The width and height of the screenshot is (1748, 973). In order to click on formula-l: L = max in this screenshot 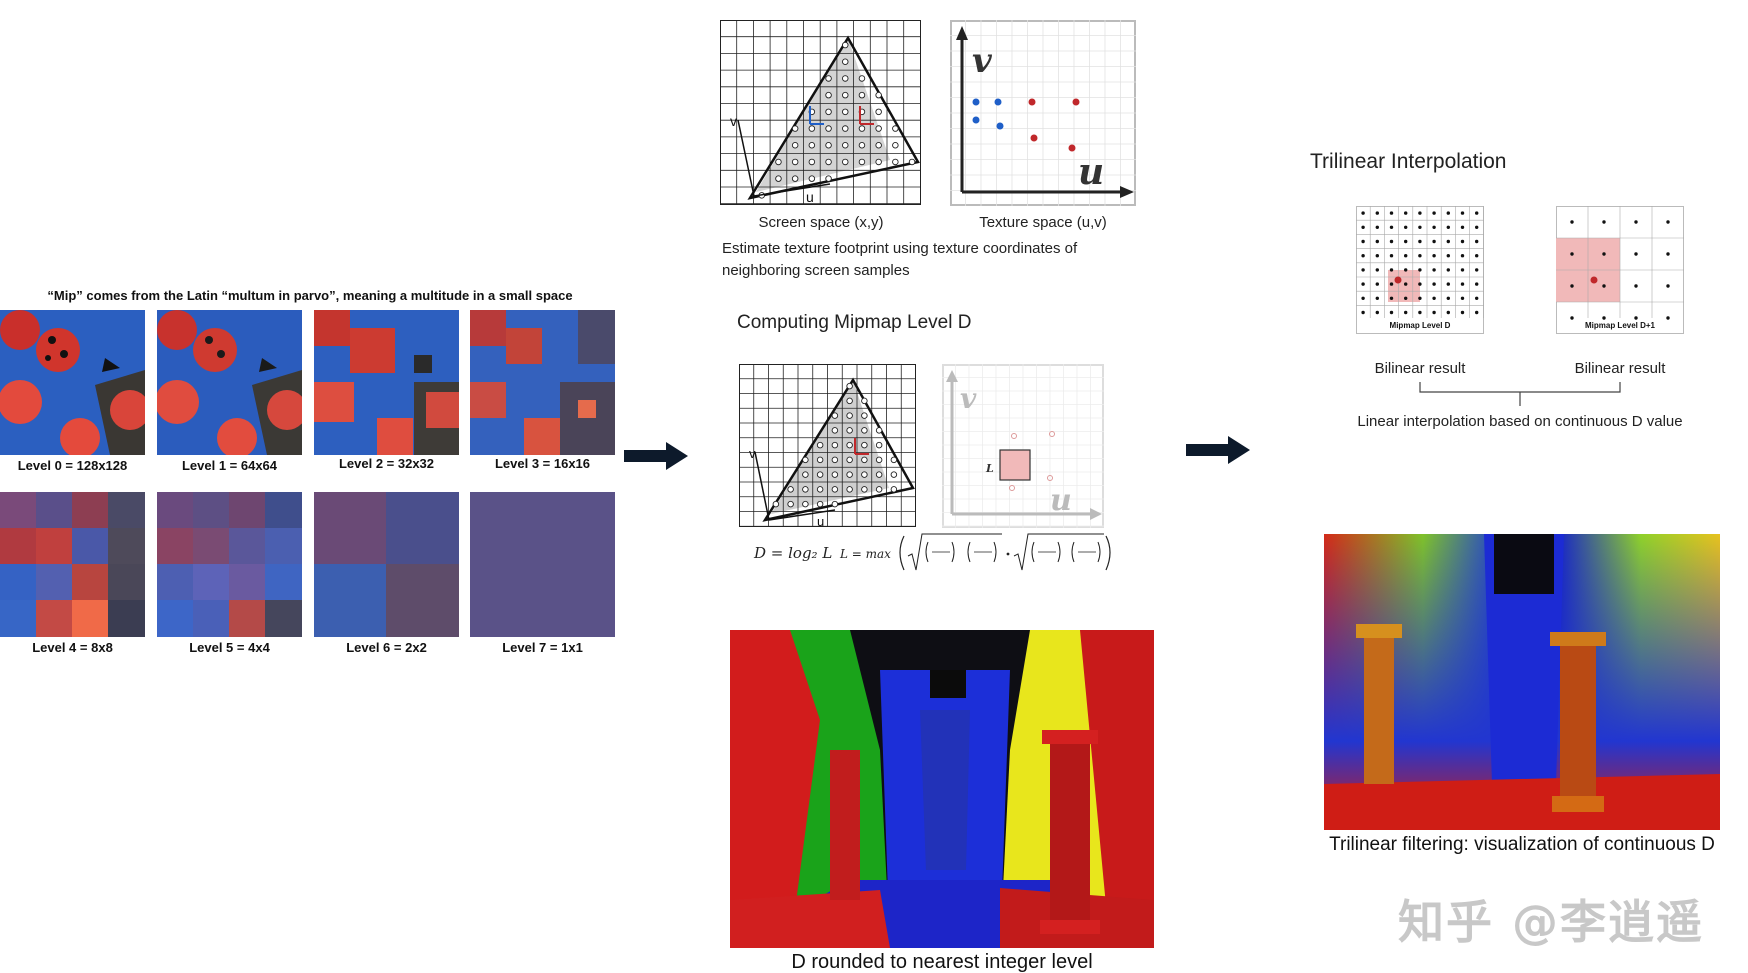, I will do `click(865, 554)`.